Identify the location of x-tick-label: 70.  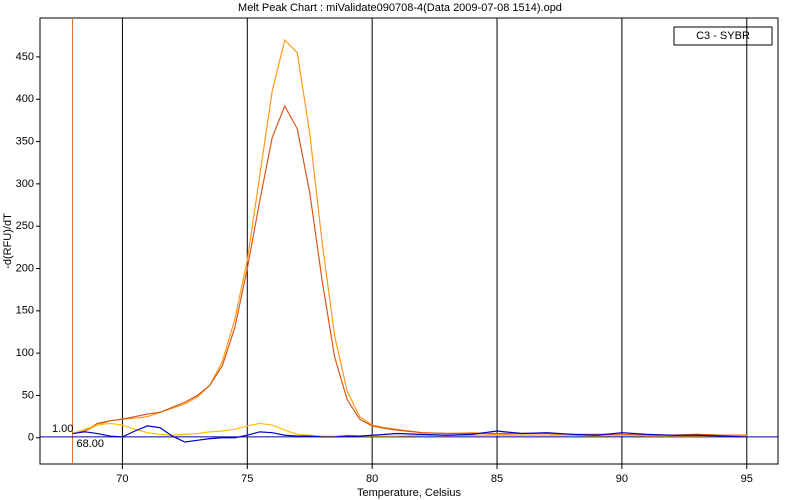
(122, 479).